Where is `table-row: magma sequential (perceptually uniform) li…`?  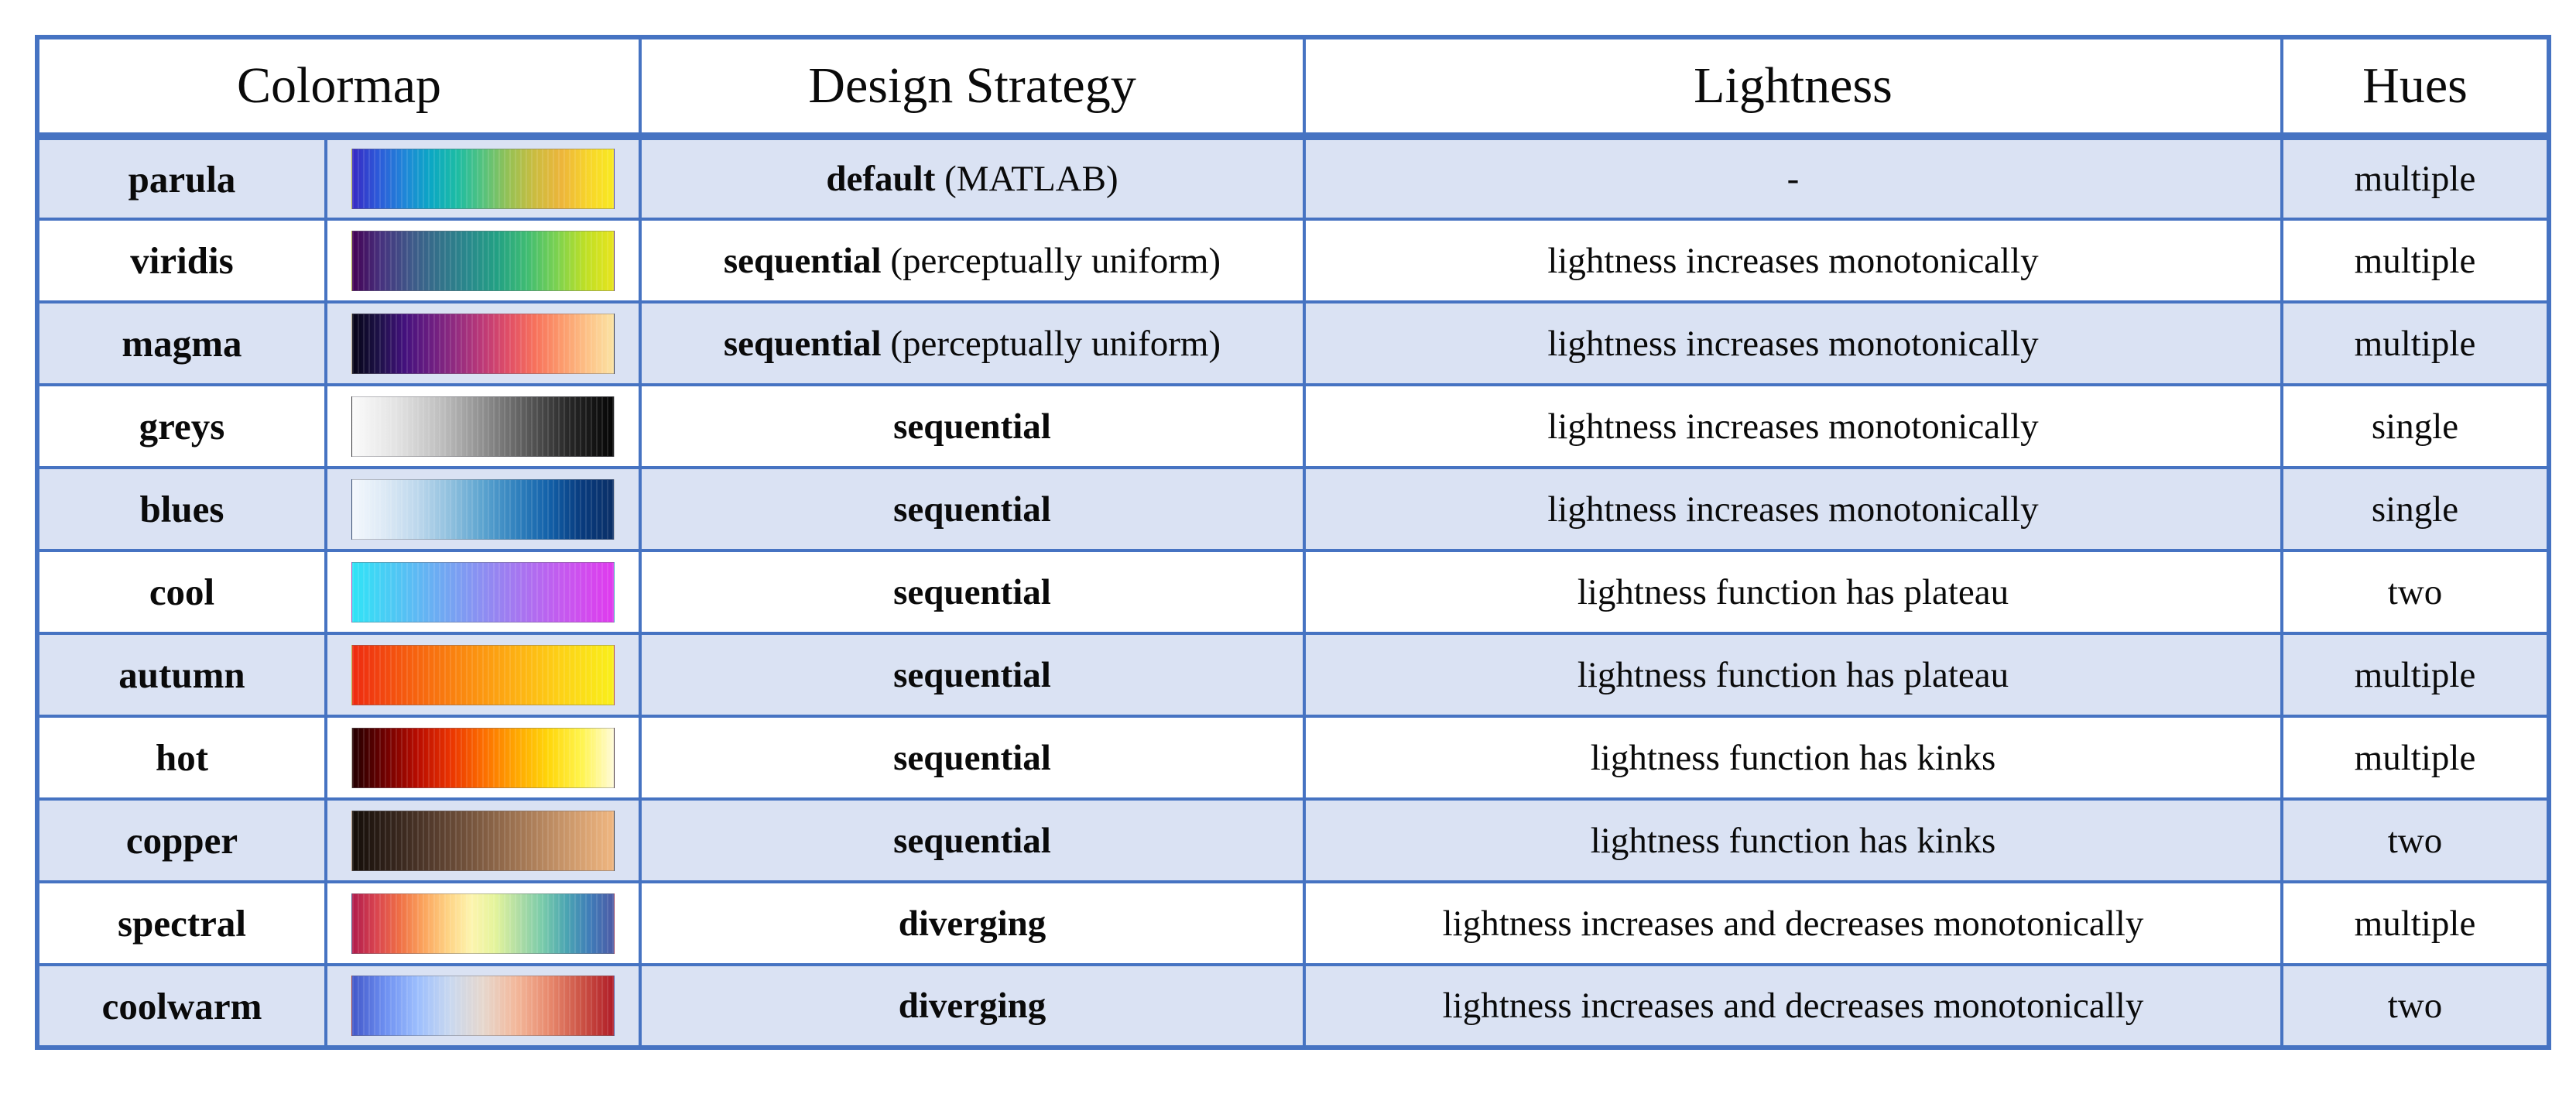
table-row: magma sequential (perceptually uniform) li… is located at coordinates (1293, 343).